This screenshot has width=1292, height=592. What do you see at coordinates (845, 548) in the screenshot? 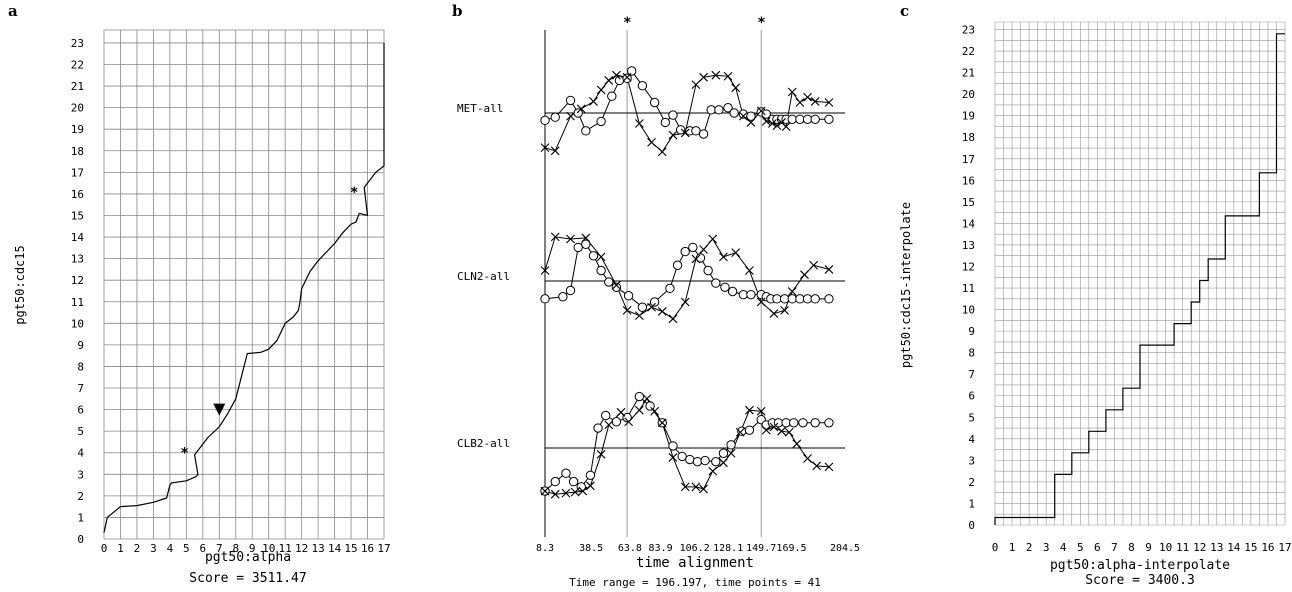
I see `x-tick-label: 204.5` at bounding box center [845, 548].